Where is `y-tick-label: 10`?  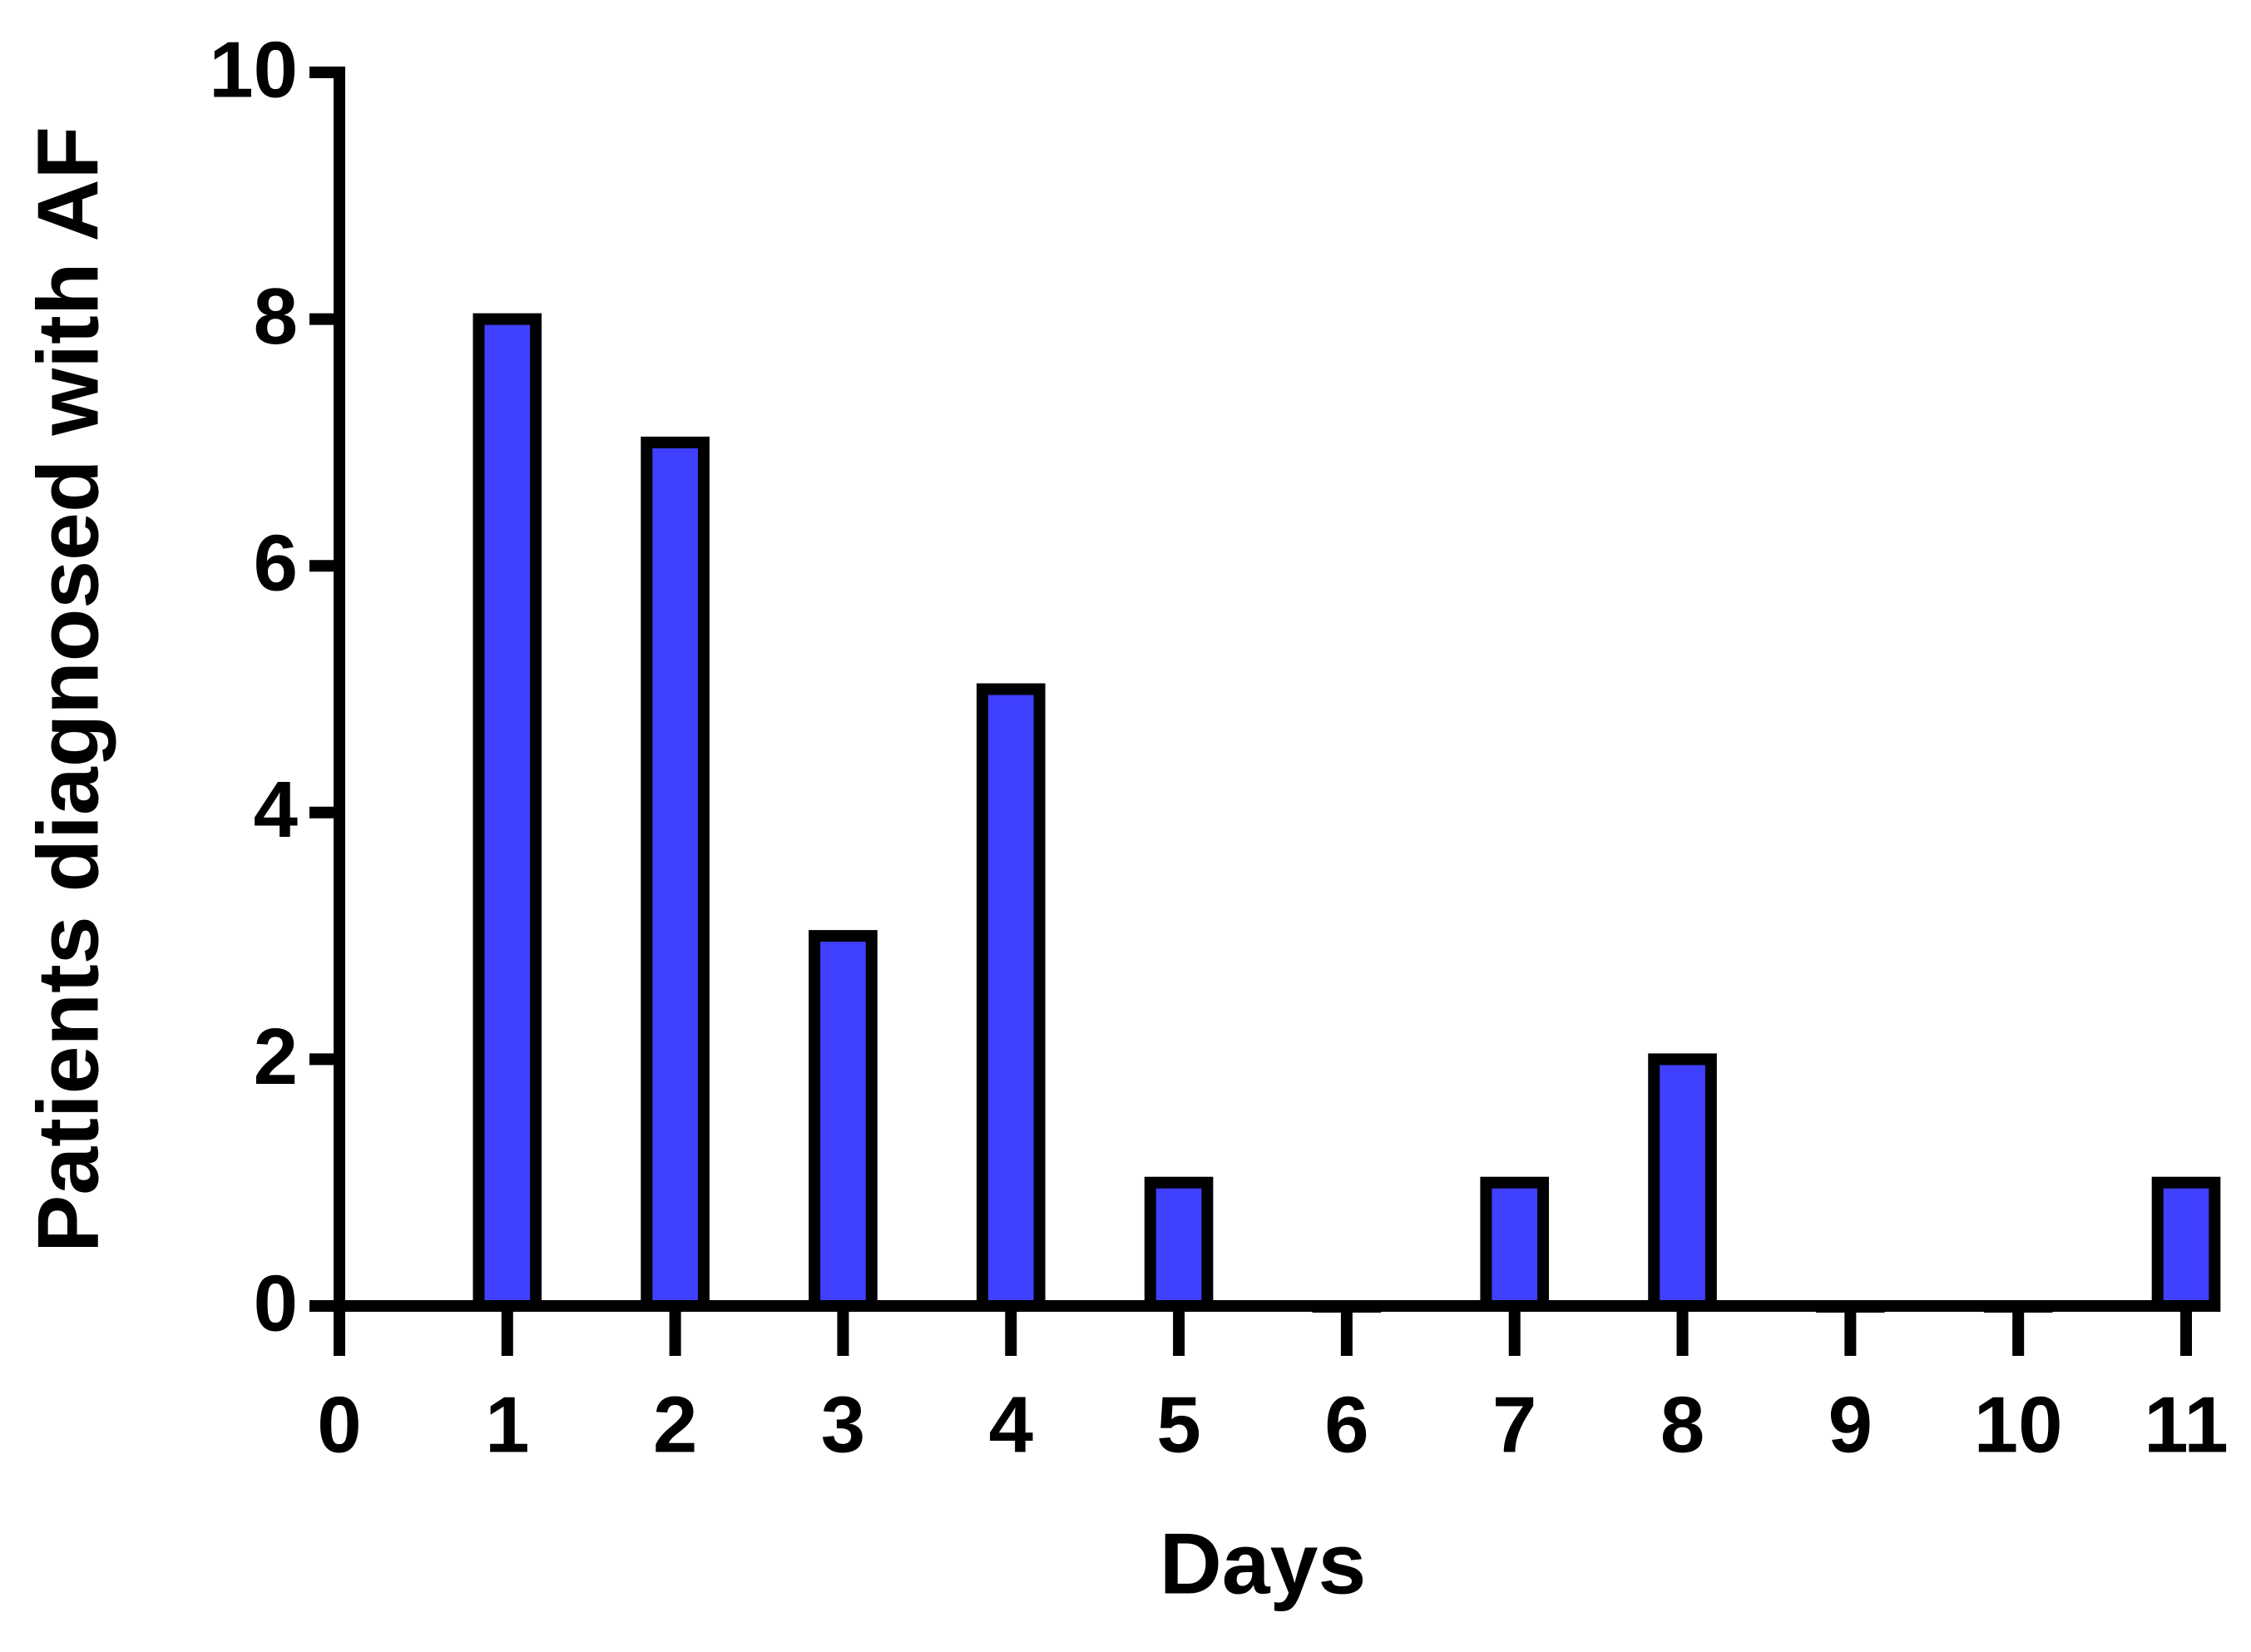
y-tick-label: 10 is located at coordinates (254, 69).